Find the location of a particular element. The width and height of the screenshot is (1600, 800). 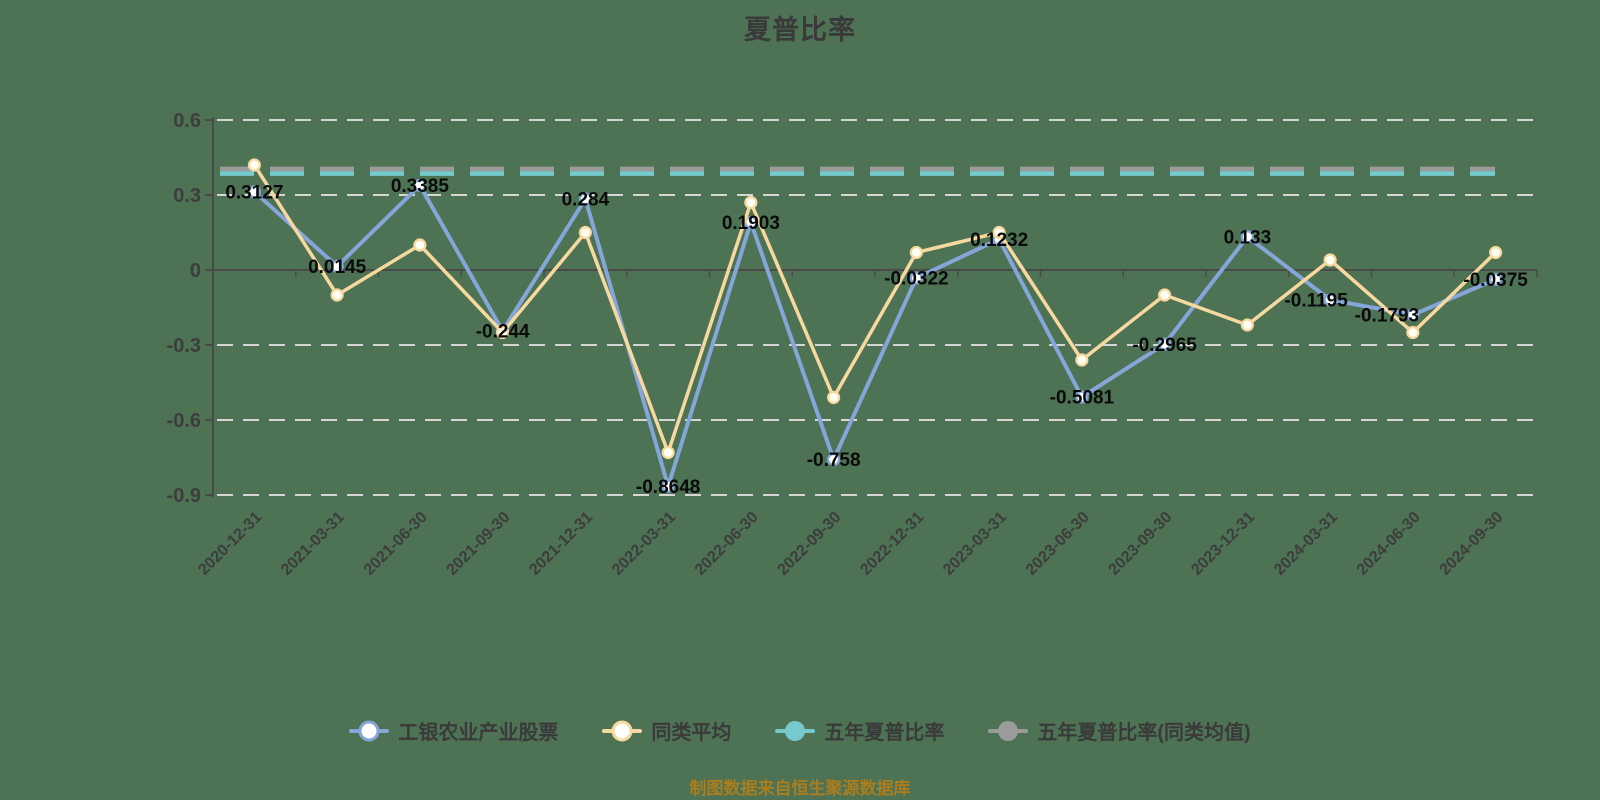

point-value-label: -0.8648 is located at coordinates (668, 487).